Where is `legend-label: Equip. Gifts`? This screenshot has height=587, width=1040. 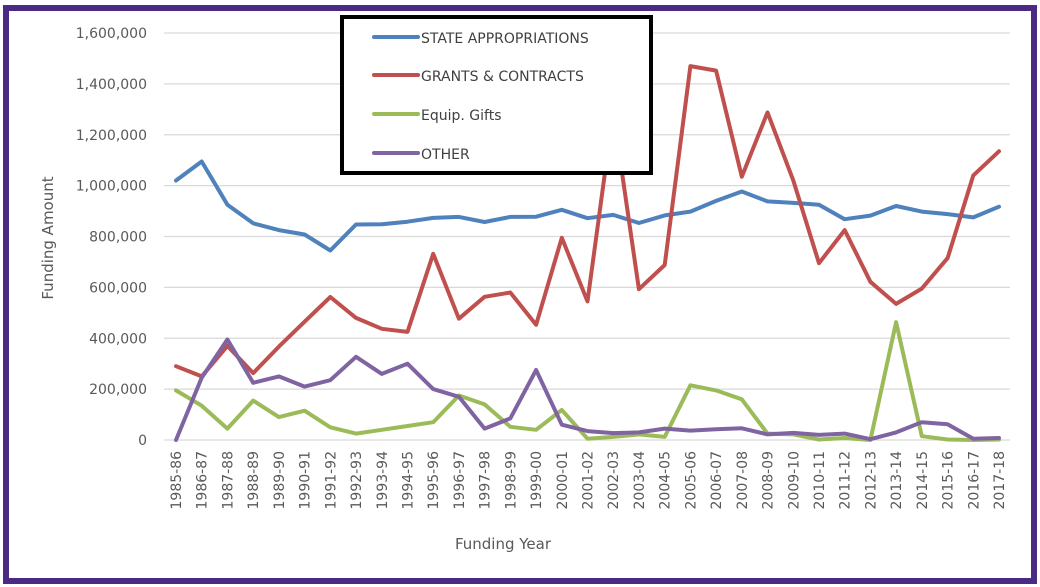
legend-label: Equip. Gifts is located at coordinates (461, 116).